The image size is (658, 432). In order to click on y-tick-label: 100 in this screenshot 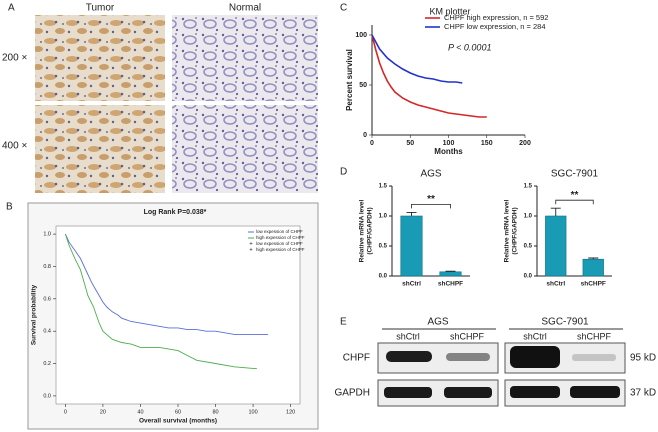, I will do `click(361, 35)`.